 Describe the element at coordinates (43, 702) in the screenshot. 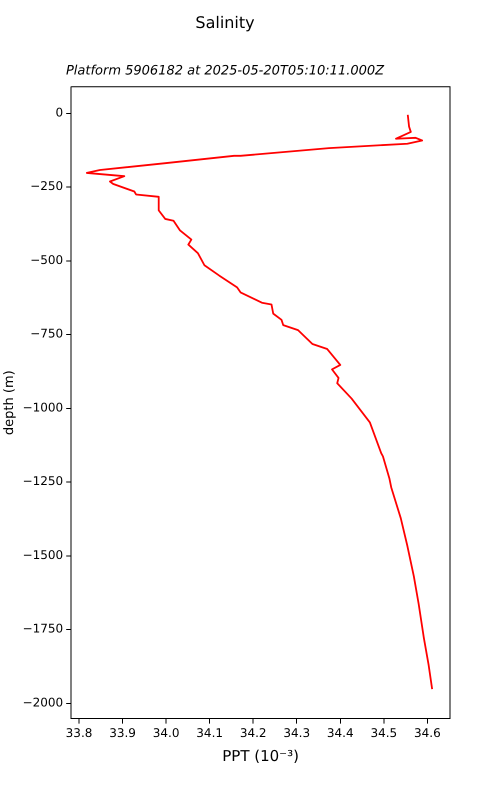

I see `y-tick-label: −2000` at that location.